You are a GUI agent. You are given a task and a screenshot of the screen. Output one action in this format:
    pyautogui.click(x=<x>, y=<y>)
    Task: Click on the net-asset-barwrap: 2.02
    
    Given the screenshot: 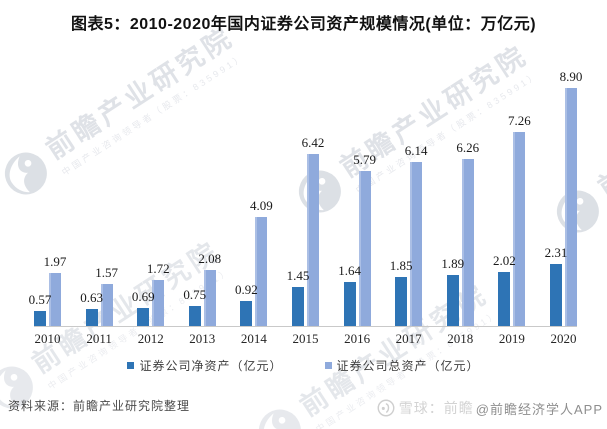 What is the action you would take?
    pyautogui.click(x=504, y=207)
    